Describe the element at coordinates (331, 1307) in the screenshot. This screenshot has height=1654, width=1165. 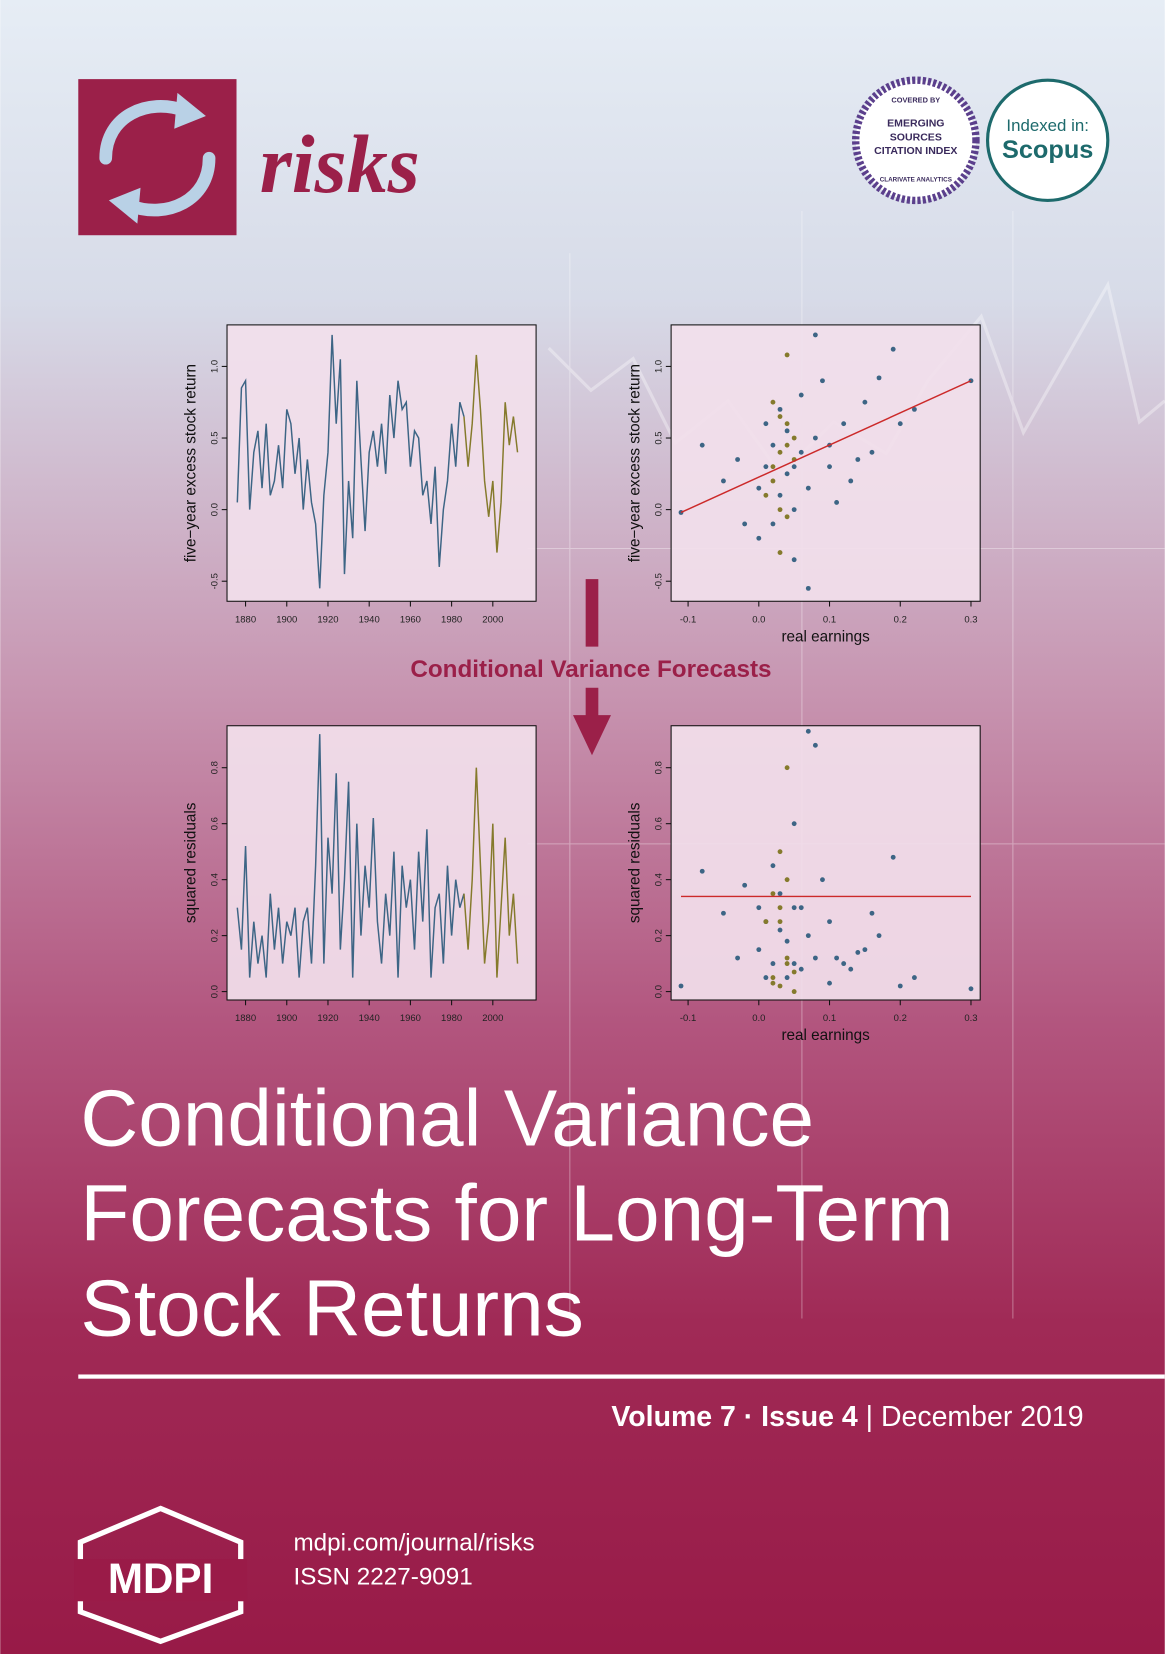
I see `title-line: Stock Returns` at that location.